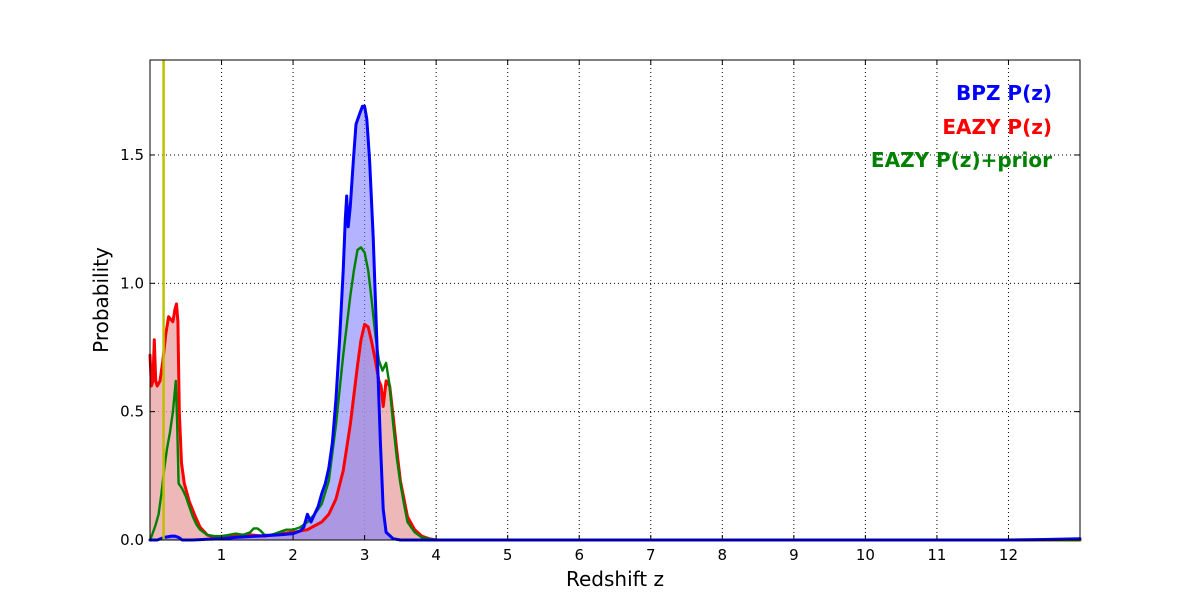 This screenshot has height=600, width=1200. Describe the element at coordinates (132, 155) in the screenshot. I see `y-tick-label: 1.5` at that location.